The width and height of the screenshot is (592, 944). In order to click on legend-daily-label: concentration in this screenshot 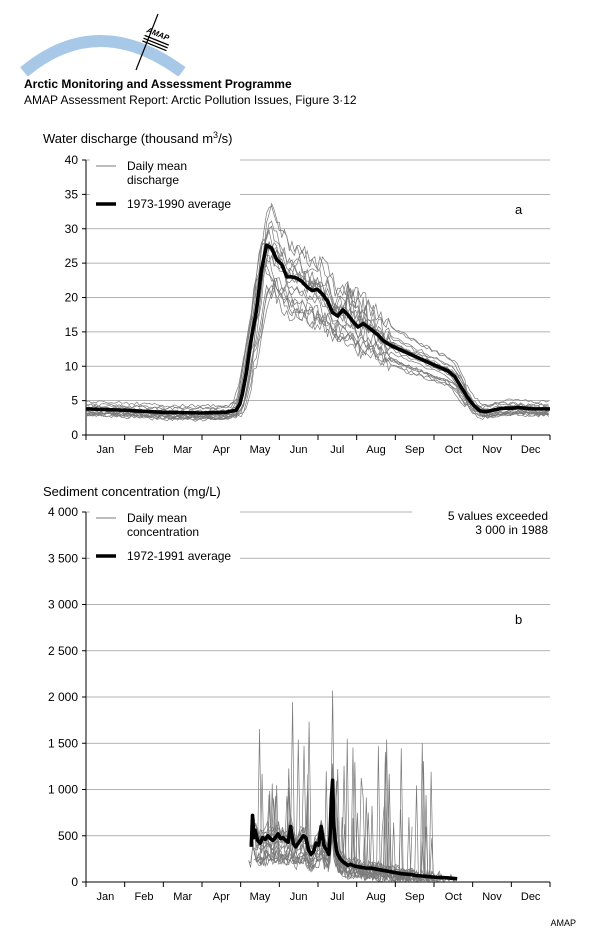, I will do `click(163, 532)`.